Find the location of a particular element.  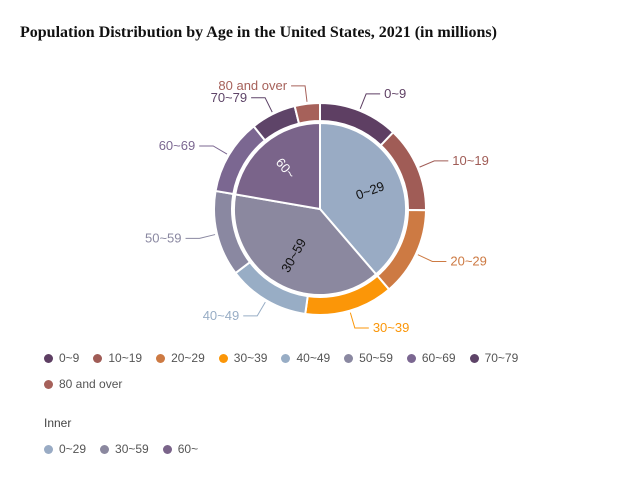

outer-legend-item-70-79: 70~79 is located at coordinates (494, 358).